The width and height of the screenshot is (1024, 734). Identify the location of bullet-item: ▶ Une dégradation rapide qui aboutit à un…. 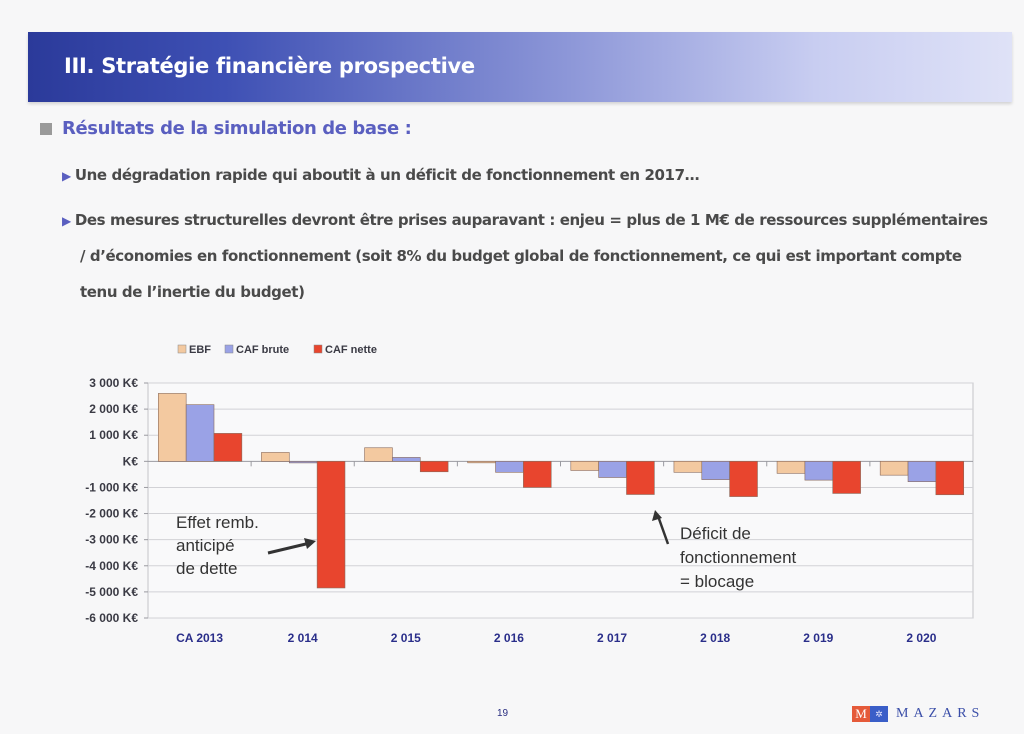
(381, 175).